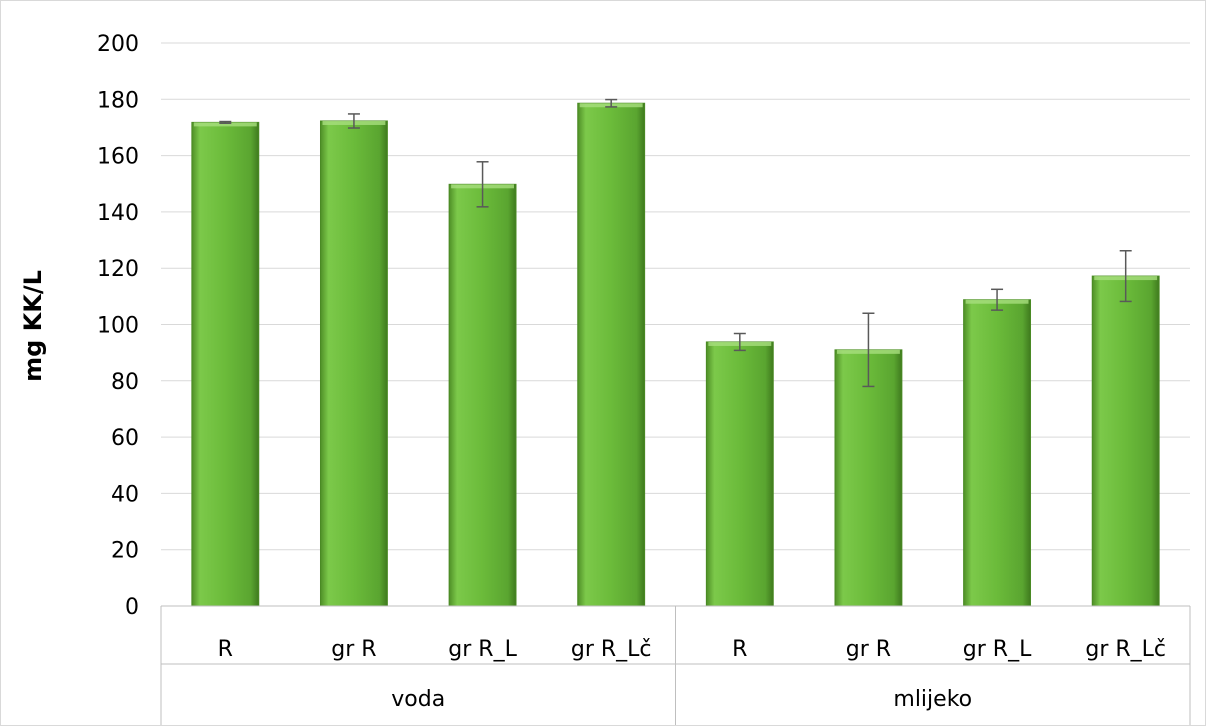  I want to click on y-tick-label: 60, so click(125, 438).